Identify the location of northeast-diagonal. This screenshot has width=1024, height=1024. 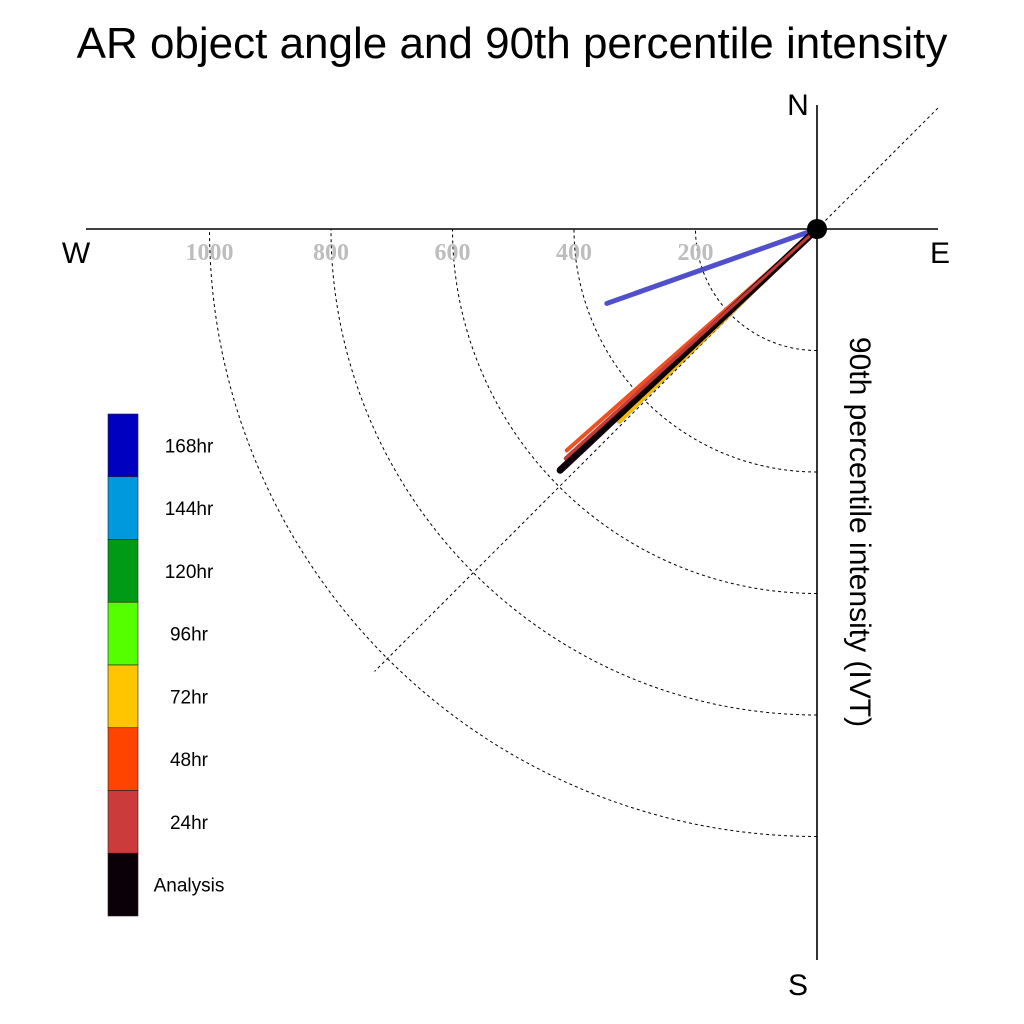
(878, 167).